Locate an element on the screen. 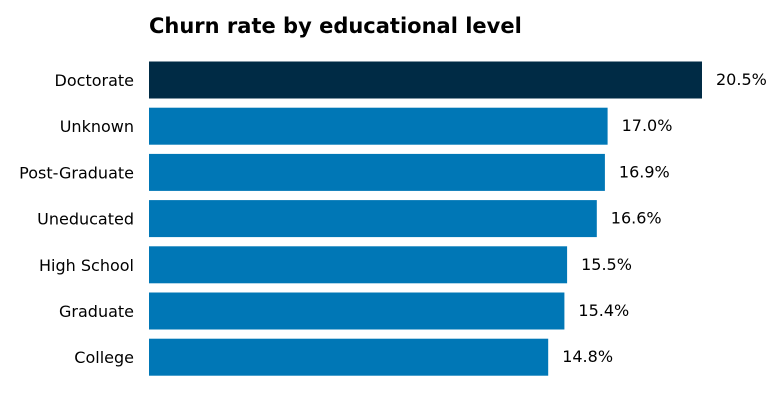  category-label: Unknown is located at coordinates (97, 126).